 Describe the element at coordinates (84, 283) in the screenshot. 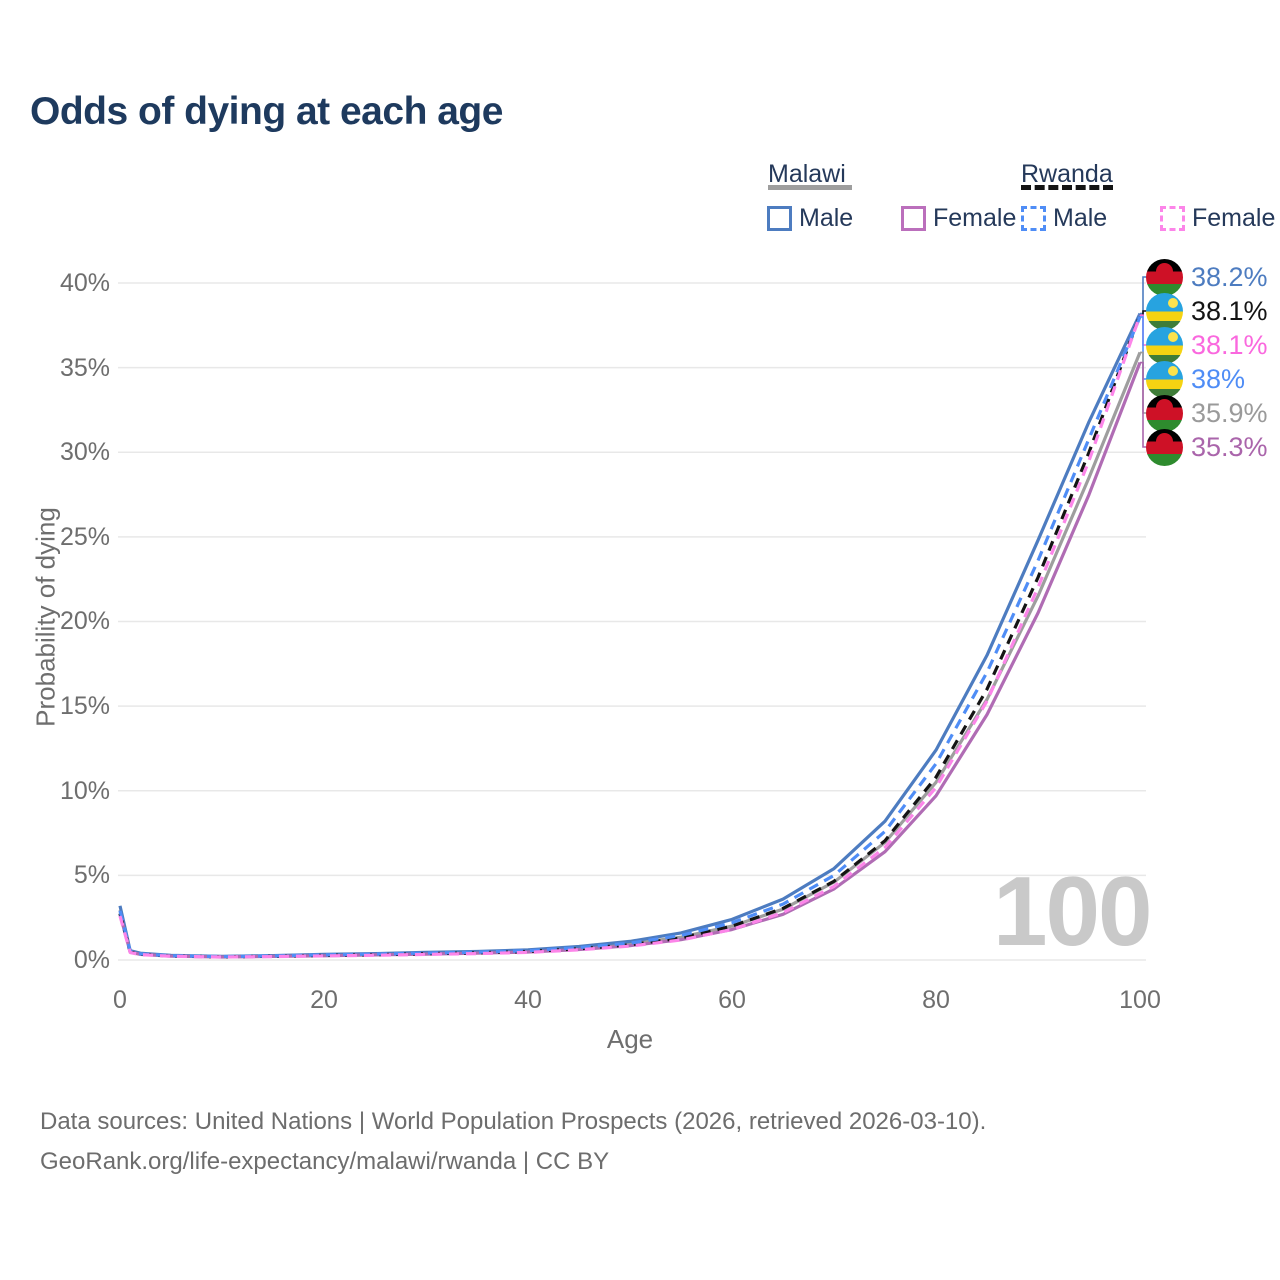

I see `y-tick: 40%` at that location.